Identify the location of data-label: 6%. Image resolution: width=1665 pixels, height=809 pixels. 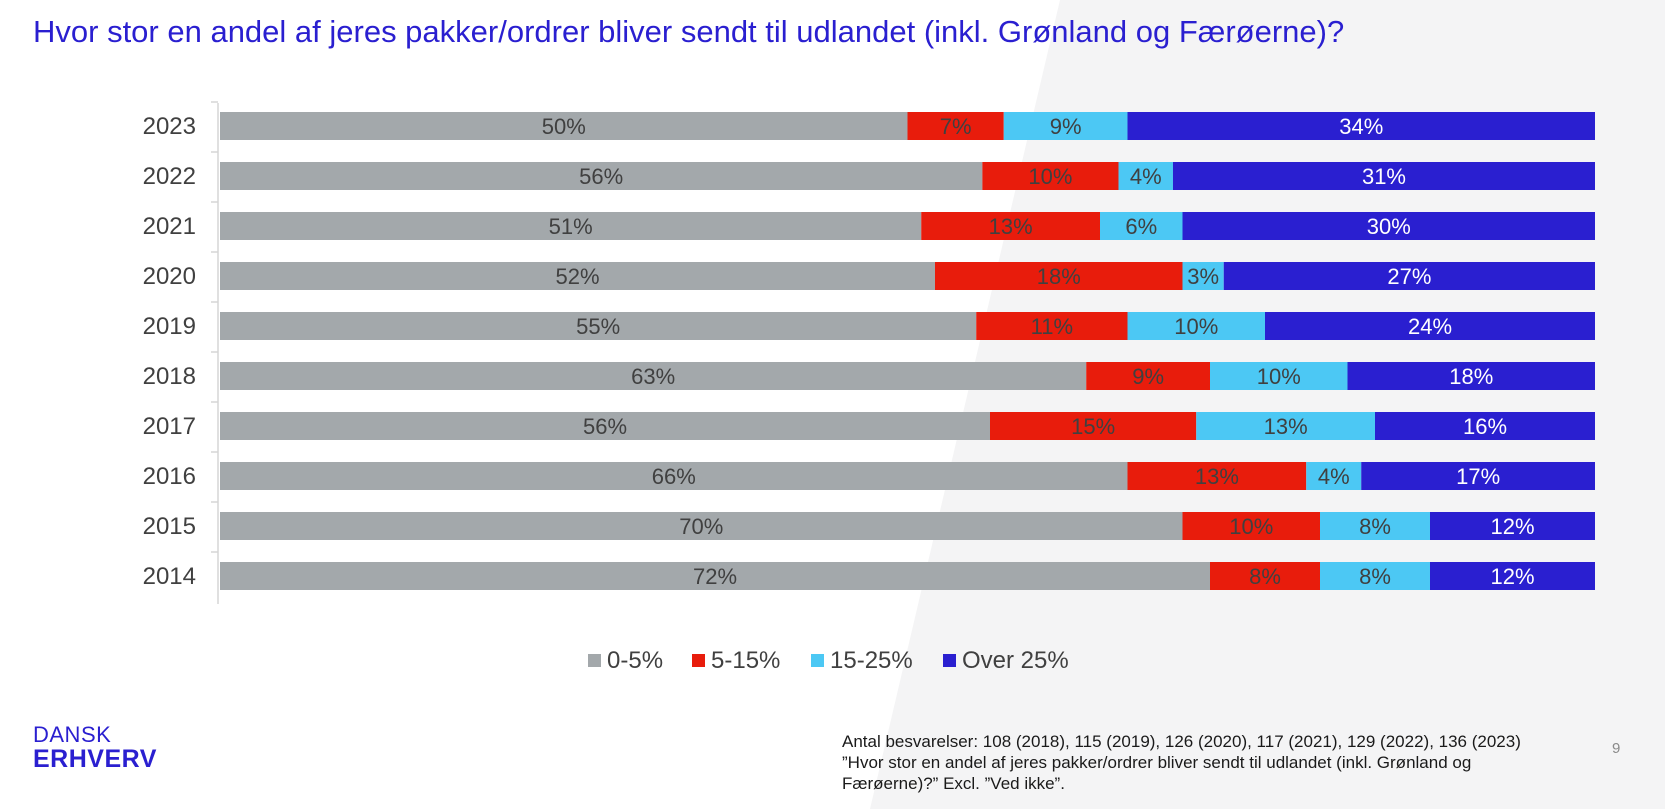
(1141, 226).